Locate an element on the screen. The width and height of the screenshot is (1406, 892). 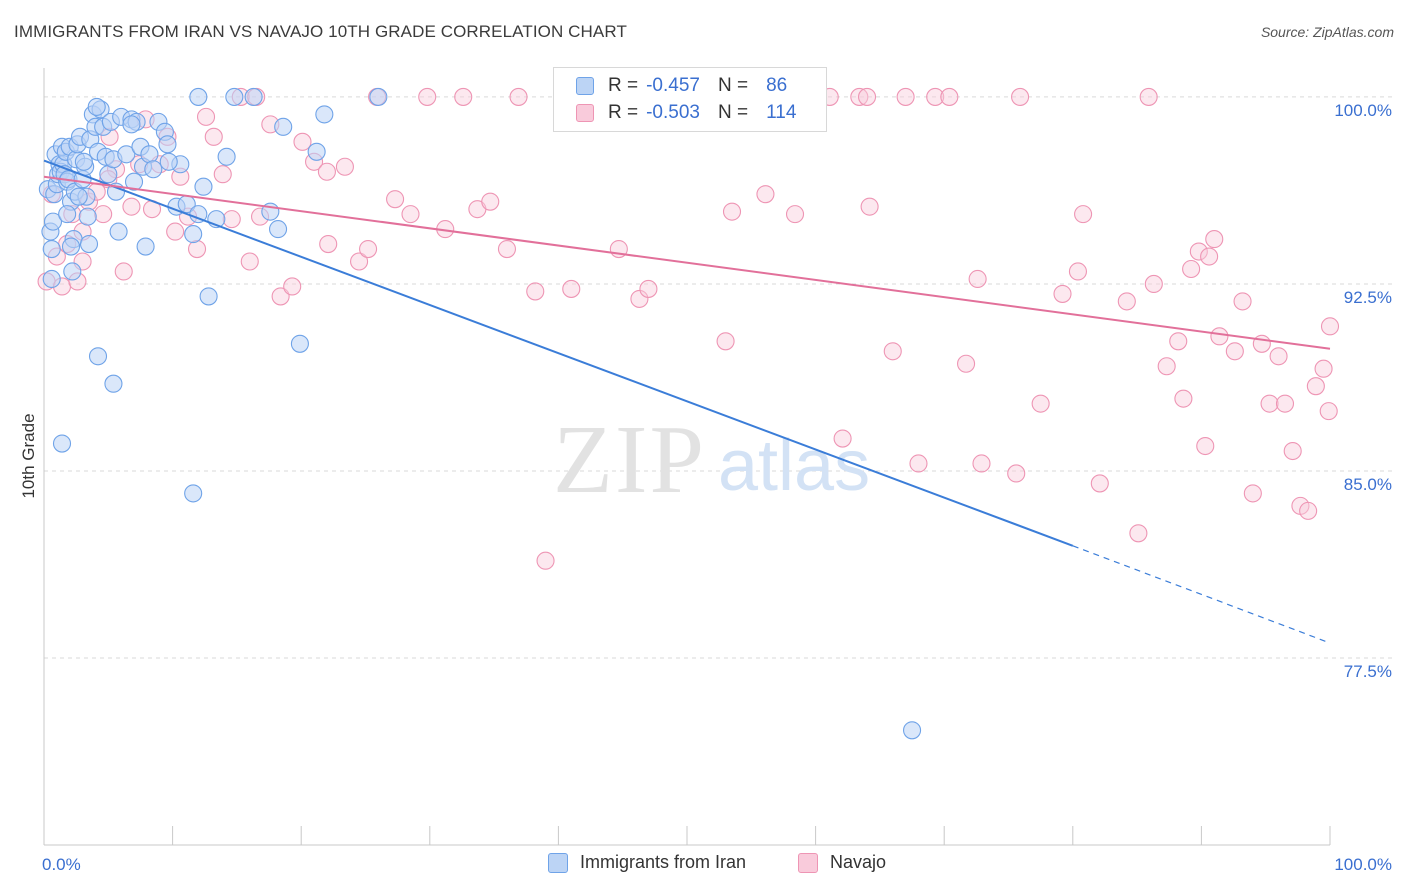
iran-trend-extension is located at coordinates (1201, 594).